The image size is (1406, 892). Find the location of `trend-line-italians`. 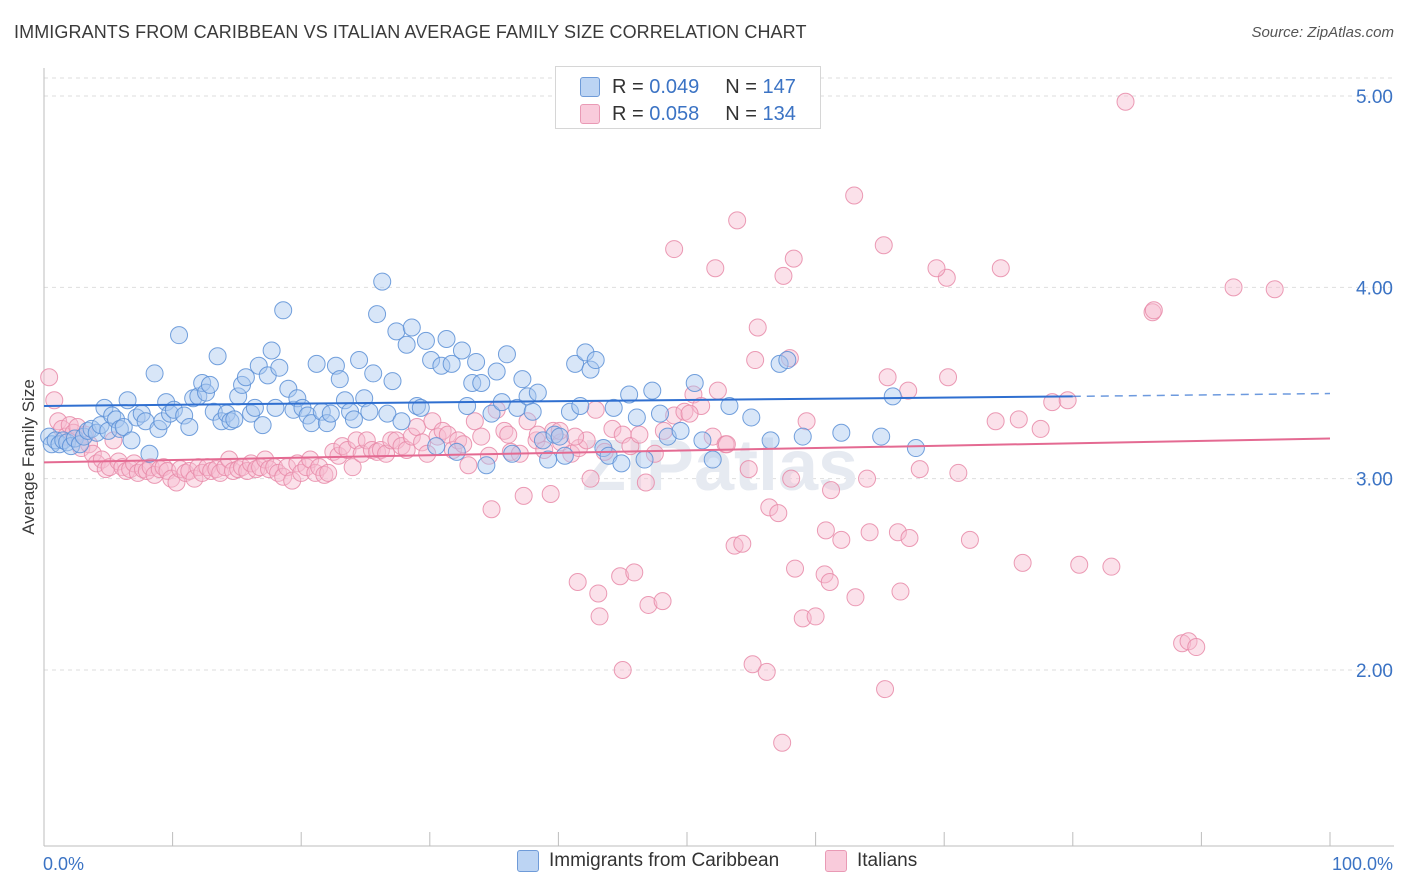

trend-line-italians is located at coordinates (687, 450).